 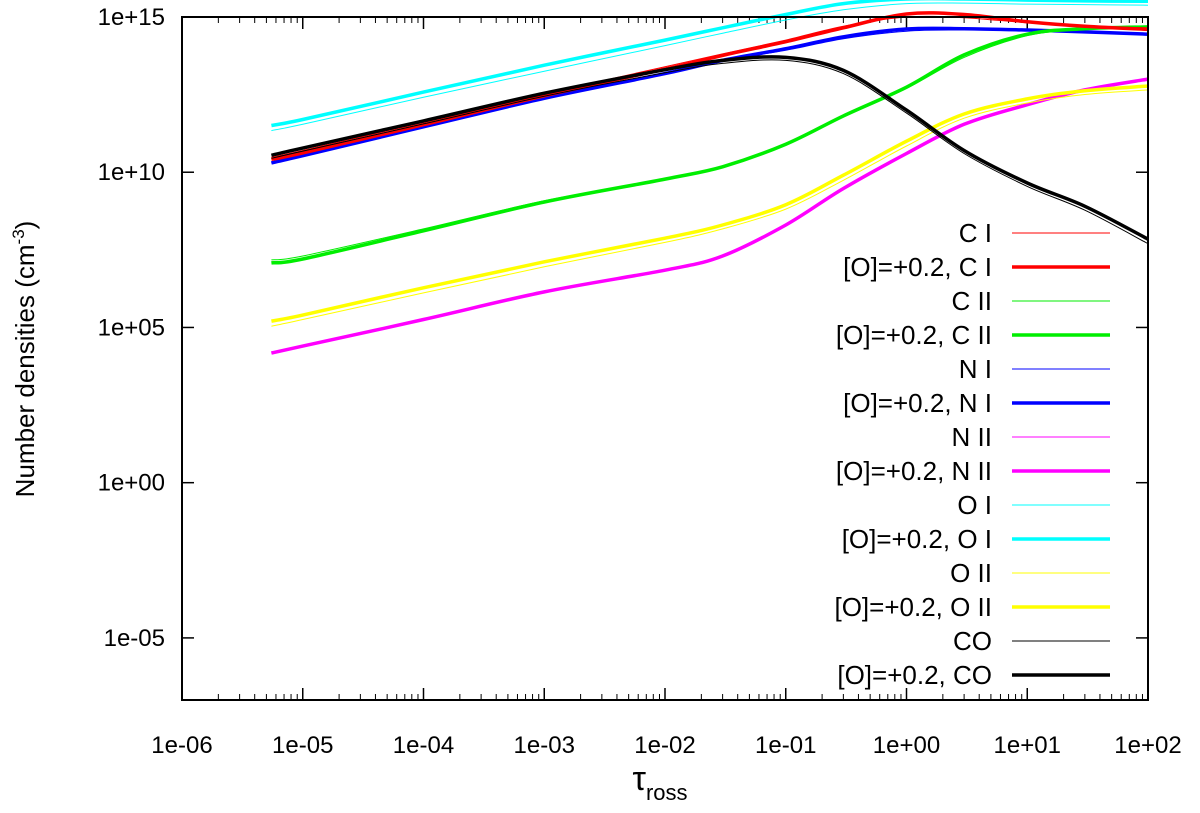 I want to click on series-line-o-enh-c-i, so click(x=710, y=86).